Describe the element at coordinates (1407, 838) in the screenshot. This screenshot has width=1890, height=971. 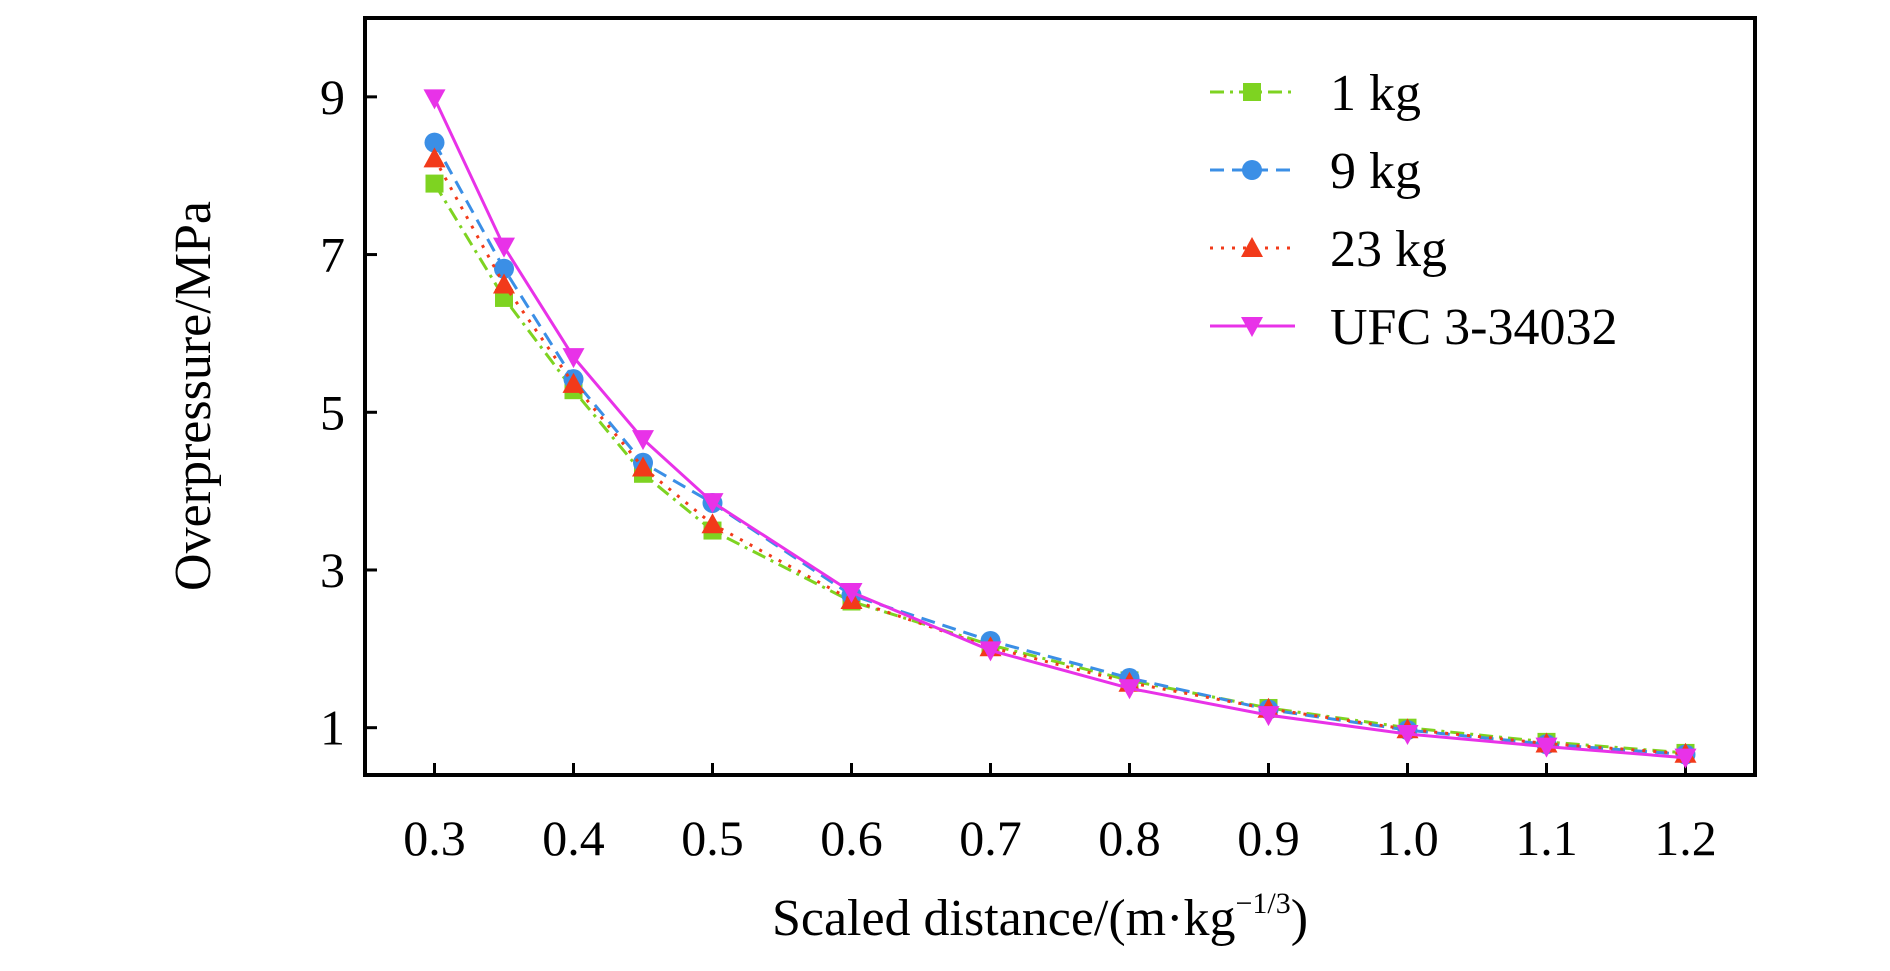
I see `x-tick-label: 1.0` at that location.